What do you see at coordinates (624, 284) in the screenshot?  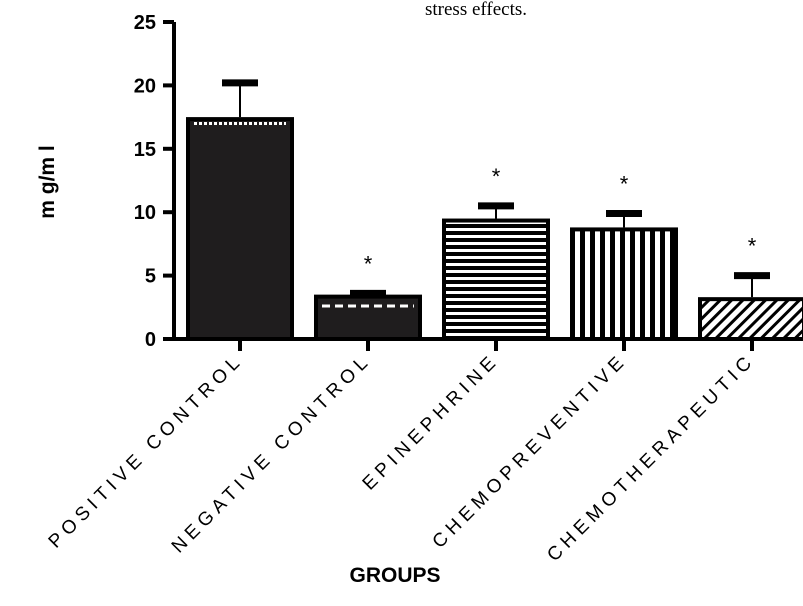 I see `bar-chemopreventive` at bounding box center [624, 284].